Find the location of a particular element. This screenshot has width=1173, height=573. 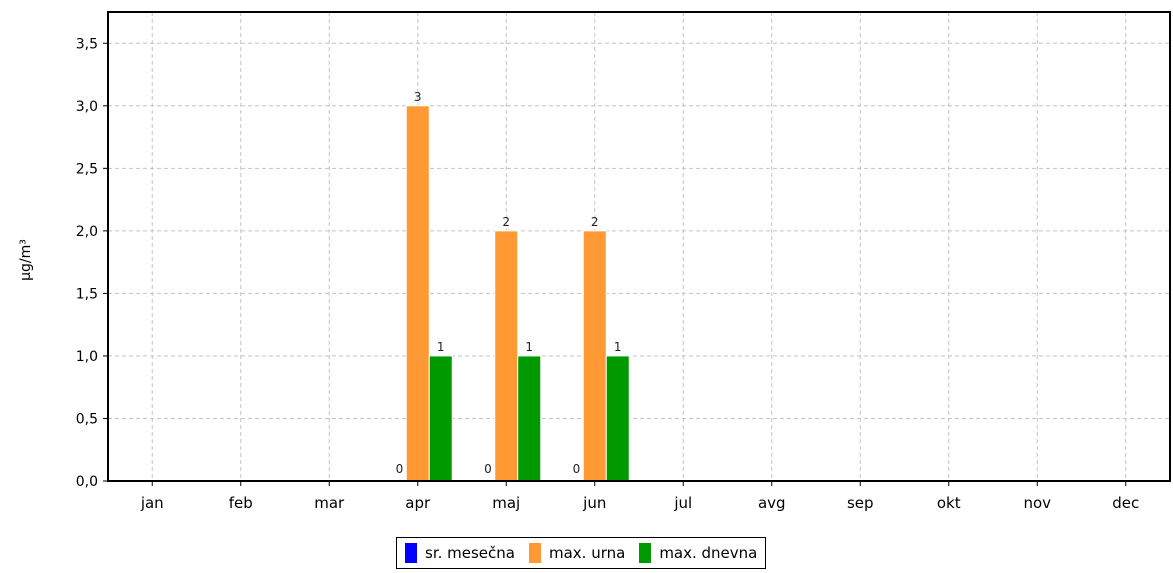

legend-swatch-max-dnevna is located at coordinates (645, 553).